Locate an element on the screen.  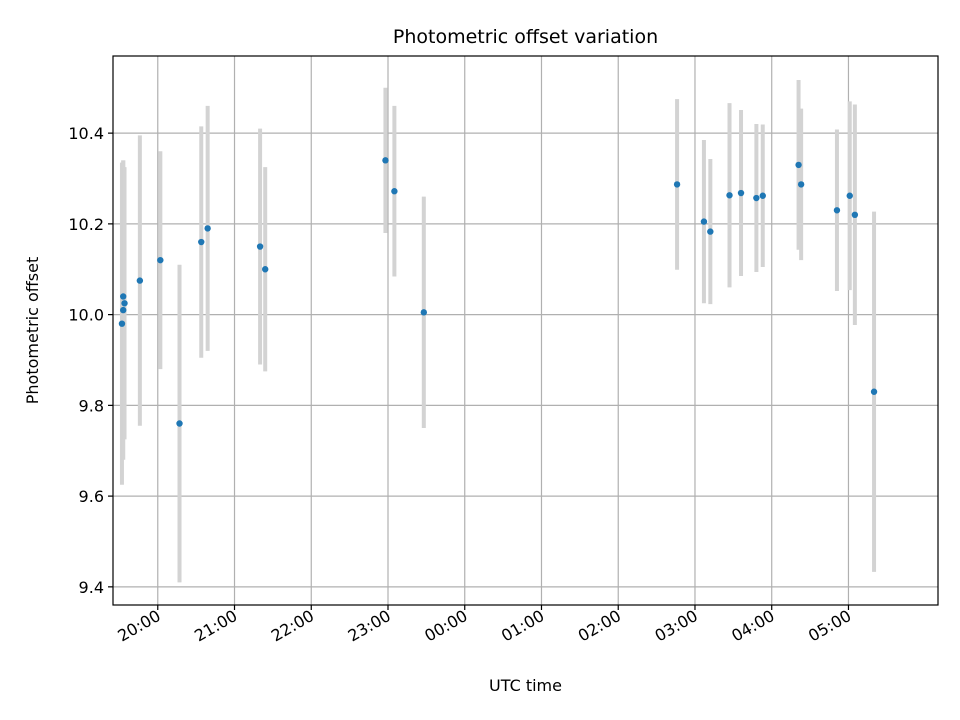
y-tick-label: 10.2 is located at coordinates (86, 224).